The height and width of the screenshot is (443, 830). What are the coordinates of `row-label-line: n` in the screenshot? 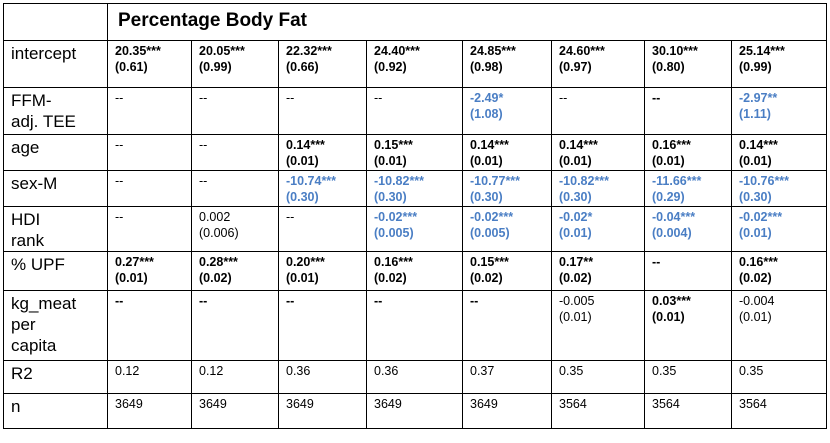 It's located at (16, 406).